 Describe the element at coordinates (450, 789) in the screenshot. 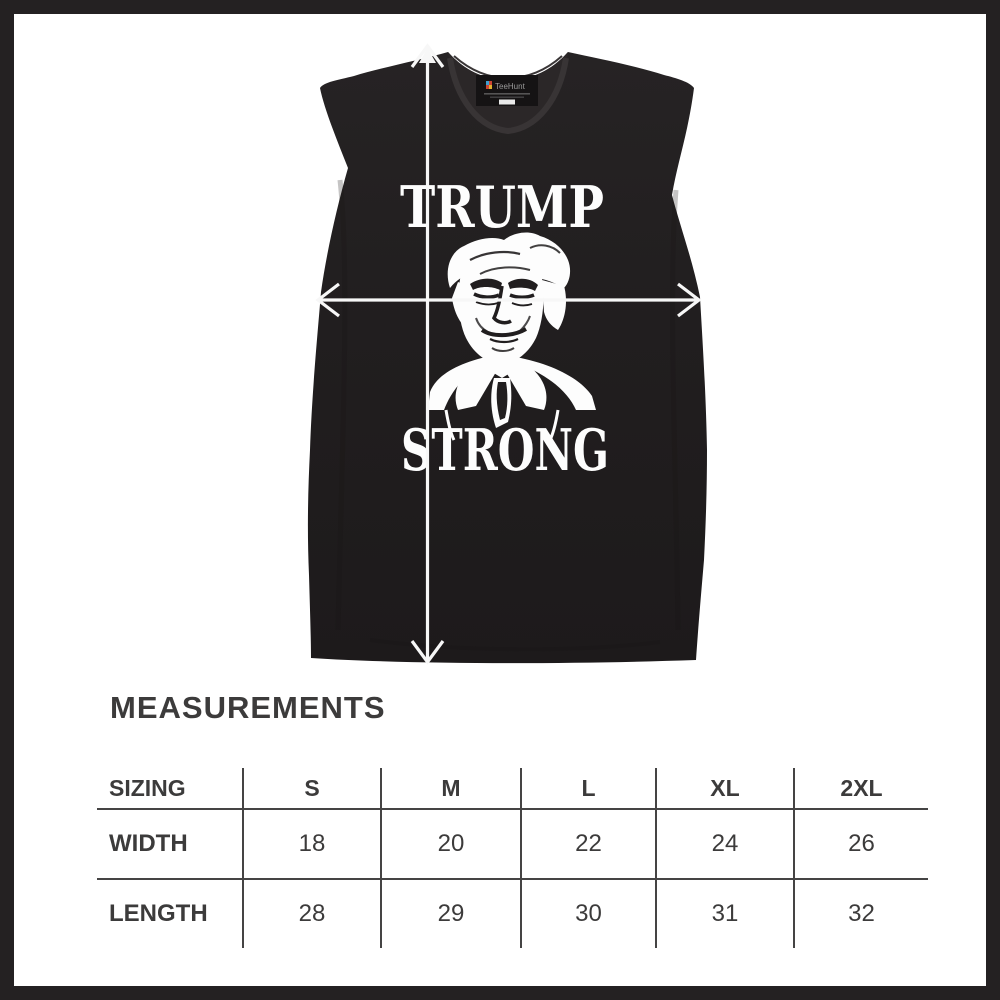

I see `table-header-m: M` at that location.